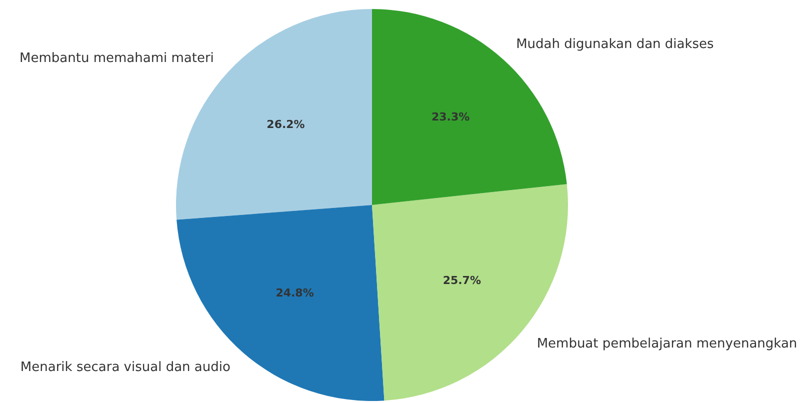  Describe the element at coordinates (295, 293) in the screenshot. I see `data-label: 24.8%` at that location.